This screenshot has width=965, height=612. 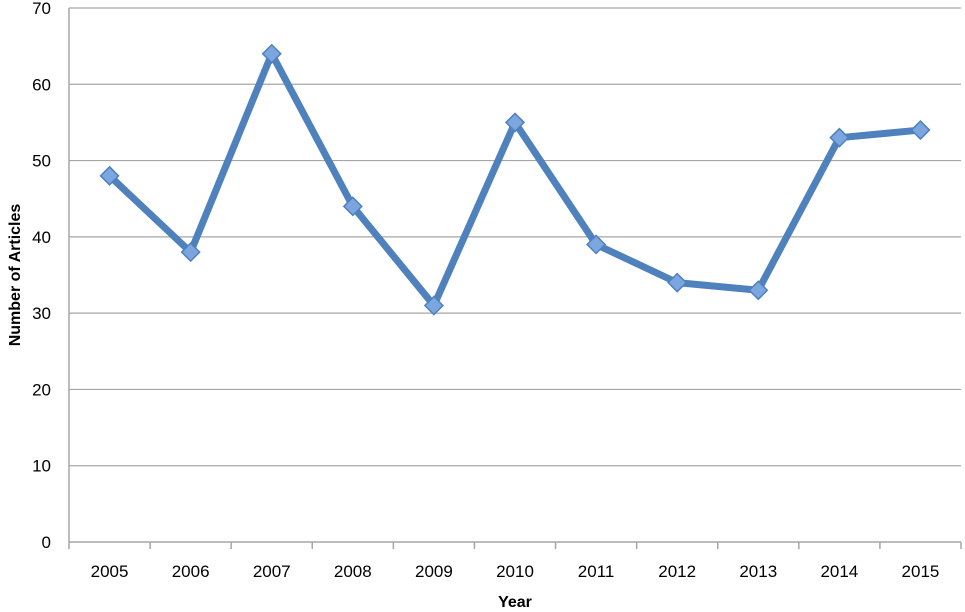 What do you see at coordinates (353, 571) in the screenshot?
I see `x-tick-label: 2008` at bounding box center [353, 571].